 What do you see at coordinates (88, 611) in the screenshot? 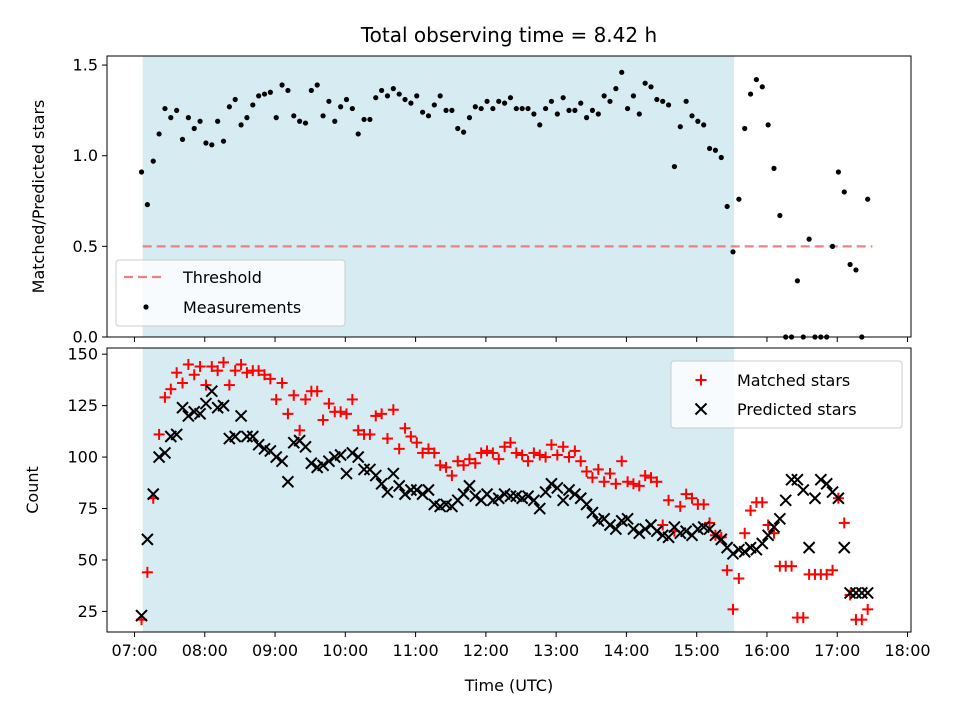
I see `bottom-y-tick-label: 25` at bounding box center [88, 611].